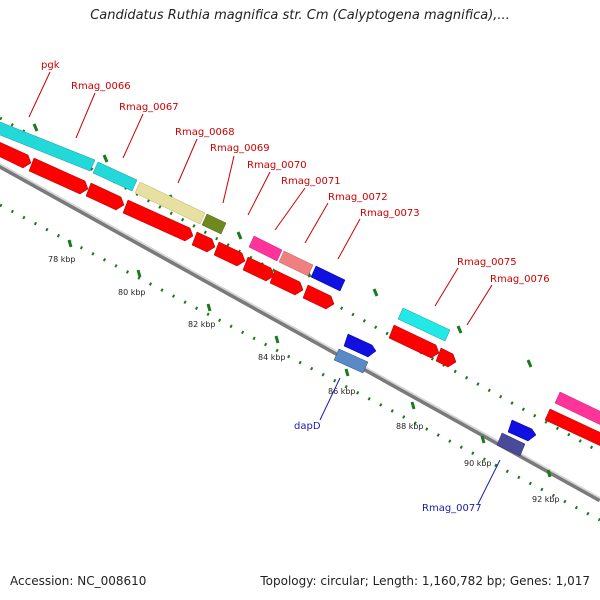  Describe the element at coordinates (307, 426) in the screenshot. I see `gene-label-dapD: dapD` at that location.